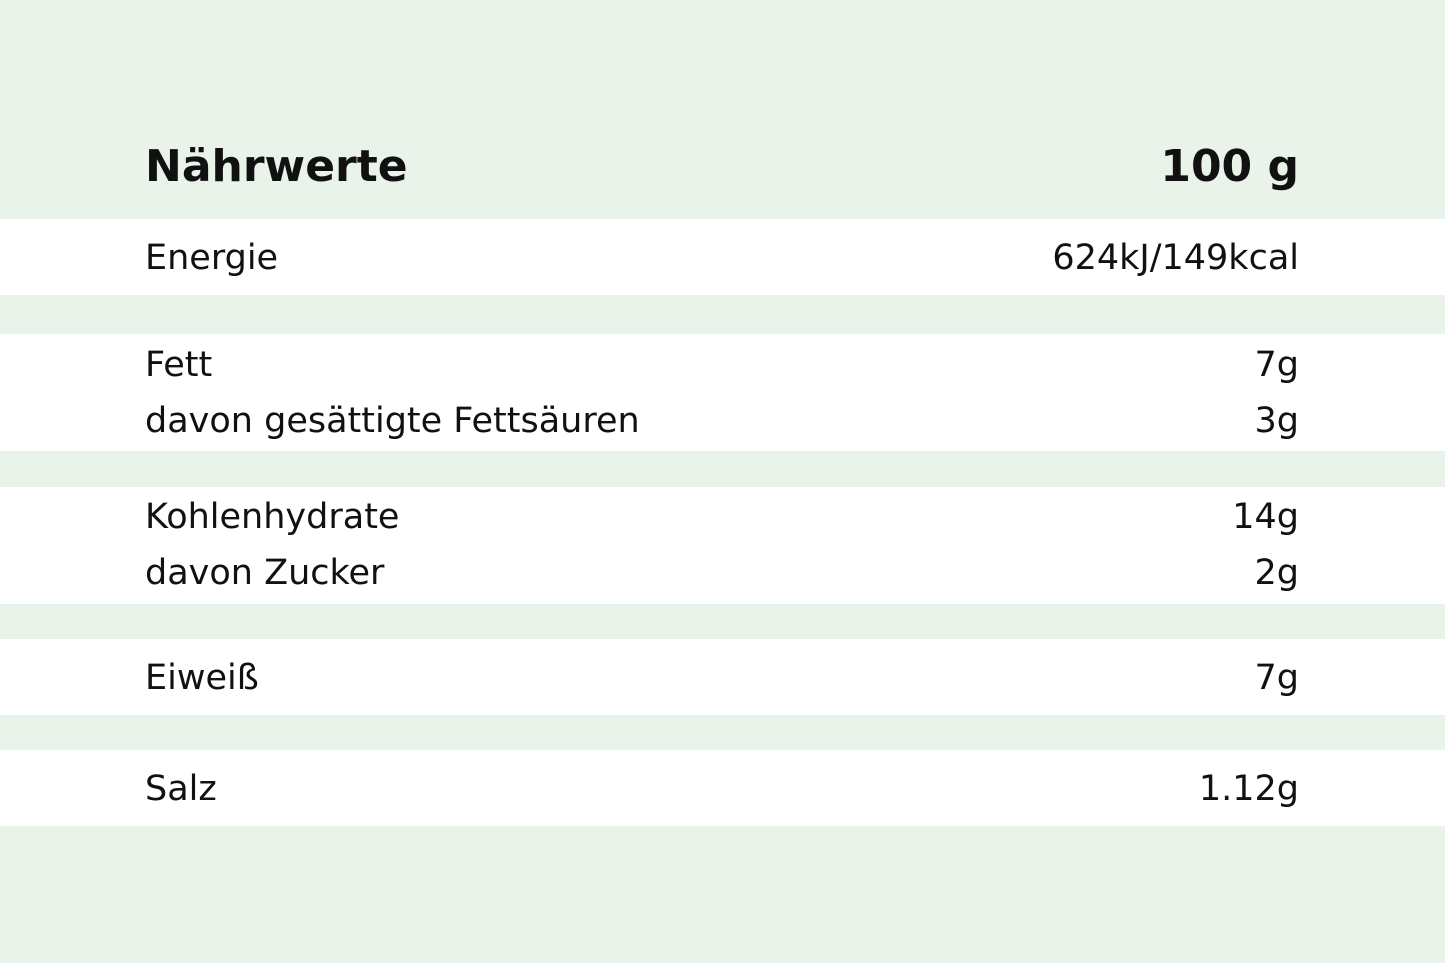 The image size is (1445, 963). What do you see at coordinates (1248, 789) in the screenshot?
I see `row-value: 1.12g` at bounding box center [1248, 789].